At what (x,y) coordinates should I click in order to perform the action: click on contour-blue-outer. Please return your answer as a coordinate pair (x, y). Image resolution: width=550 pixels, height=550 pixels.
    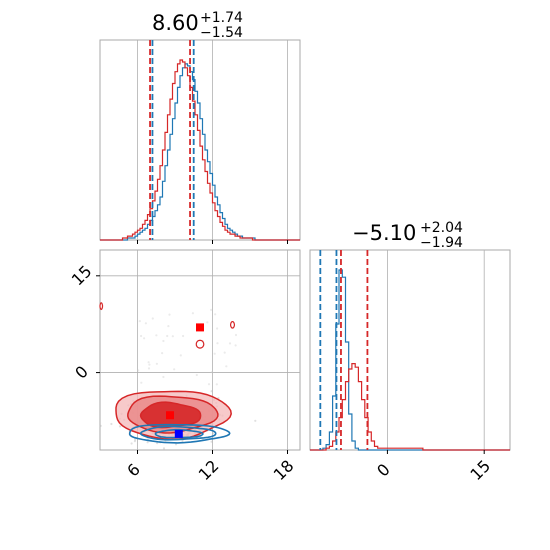
    Looking at the image, I should click on (179, 433).